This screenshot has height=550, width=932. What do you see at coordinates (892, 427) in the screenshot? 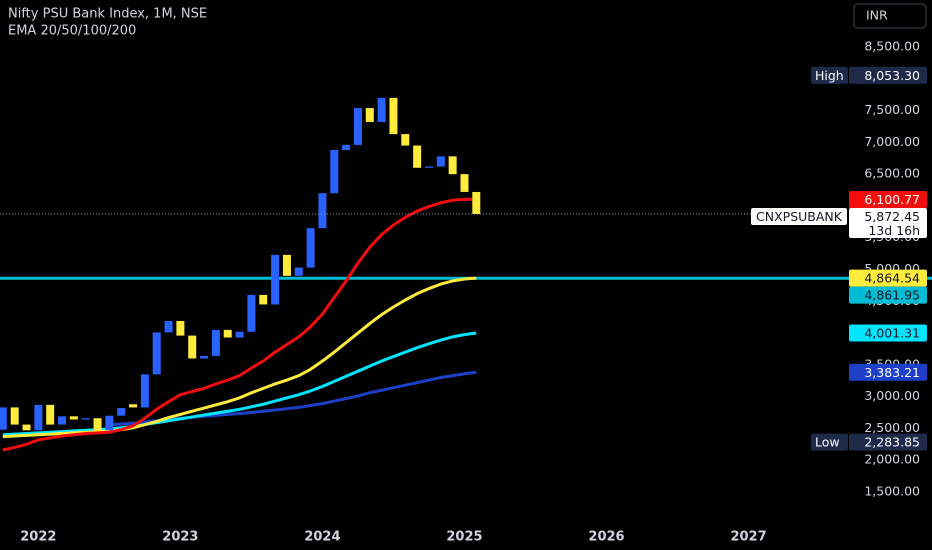
I see `y-tick-label: 2,500.00` at bounding box center [892, 427].